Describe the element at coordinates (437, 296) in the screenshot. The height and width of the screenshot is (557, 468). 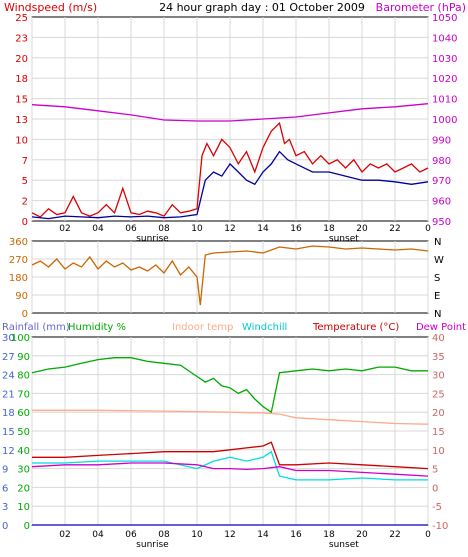
I see `y-tick-label: E` at that location.